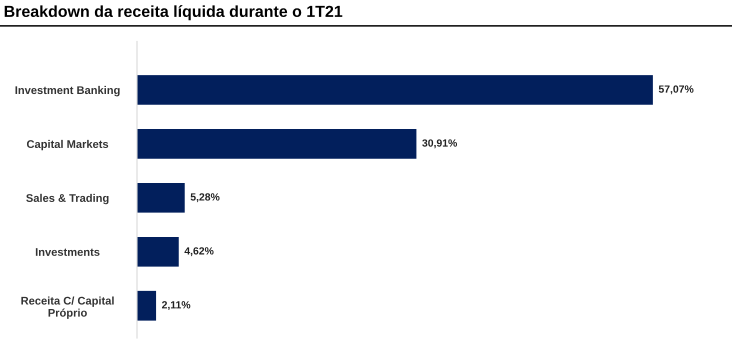  Describe the element at coordinates (67, 199) in the screenshot. I see `y-tick-label: Sales & Trading` at that location.